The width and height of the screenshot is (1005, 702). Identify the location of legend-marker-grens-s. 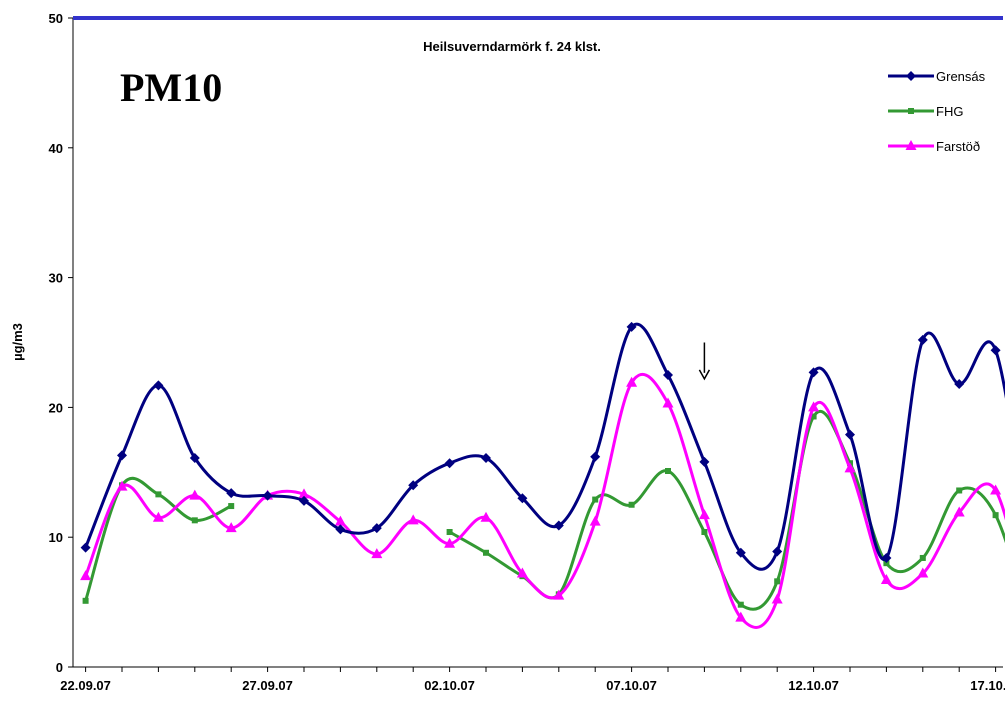
(911, 76).